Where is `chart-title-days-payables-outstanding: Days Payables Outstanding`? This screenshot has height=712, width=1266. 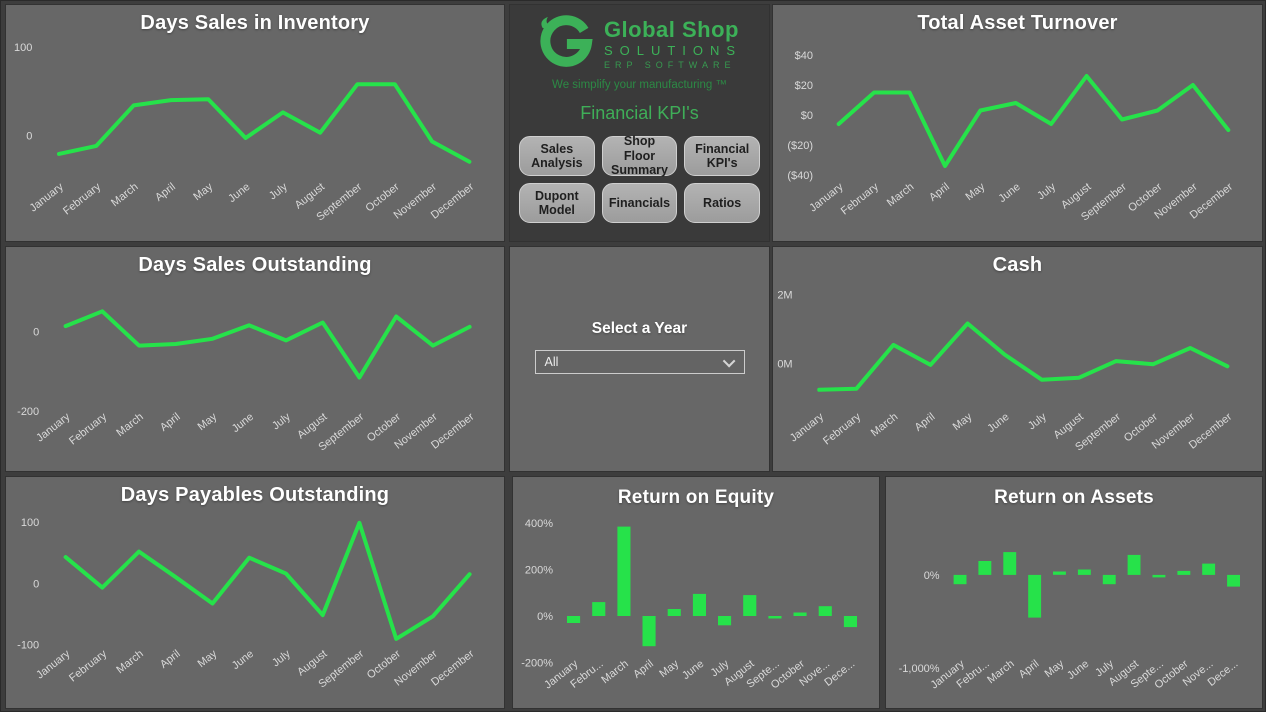
chart-title-days-payables-outstanding: Days Payables Outstanding is located at coordinates (255, 495).